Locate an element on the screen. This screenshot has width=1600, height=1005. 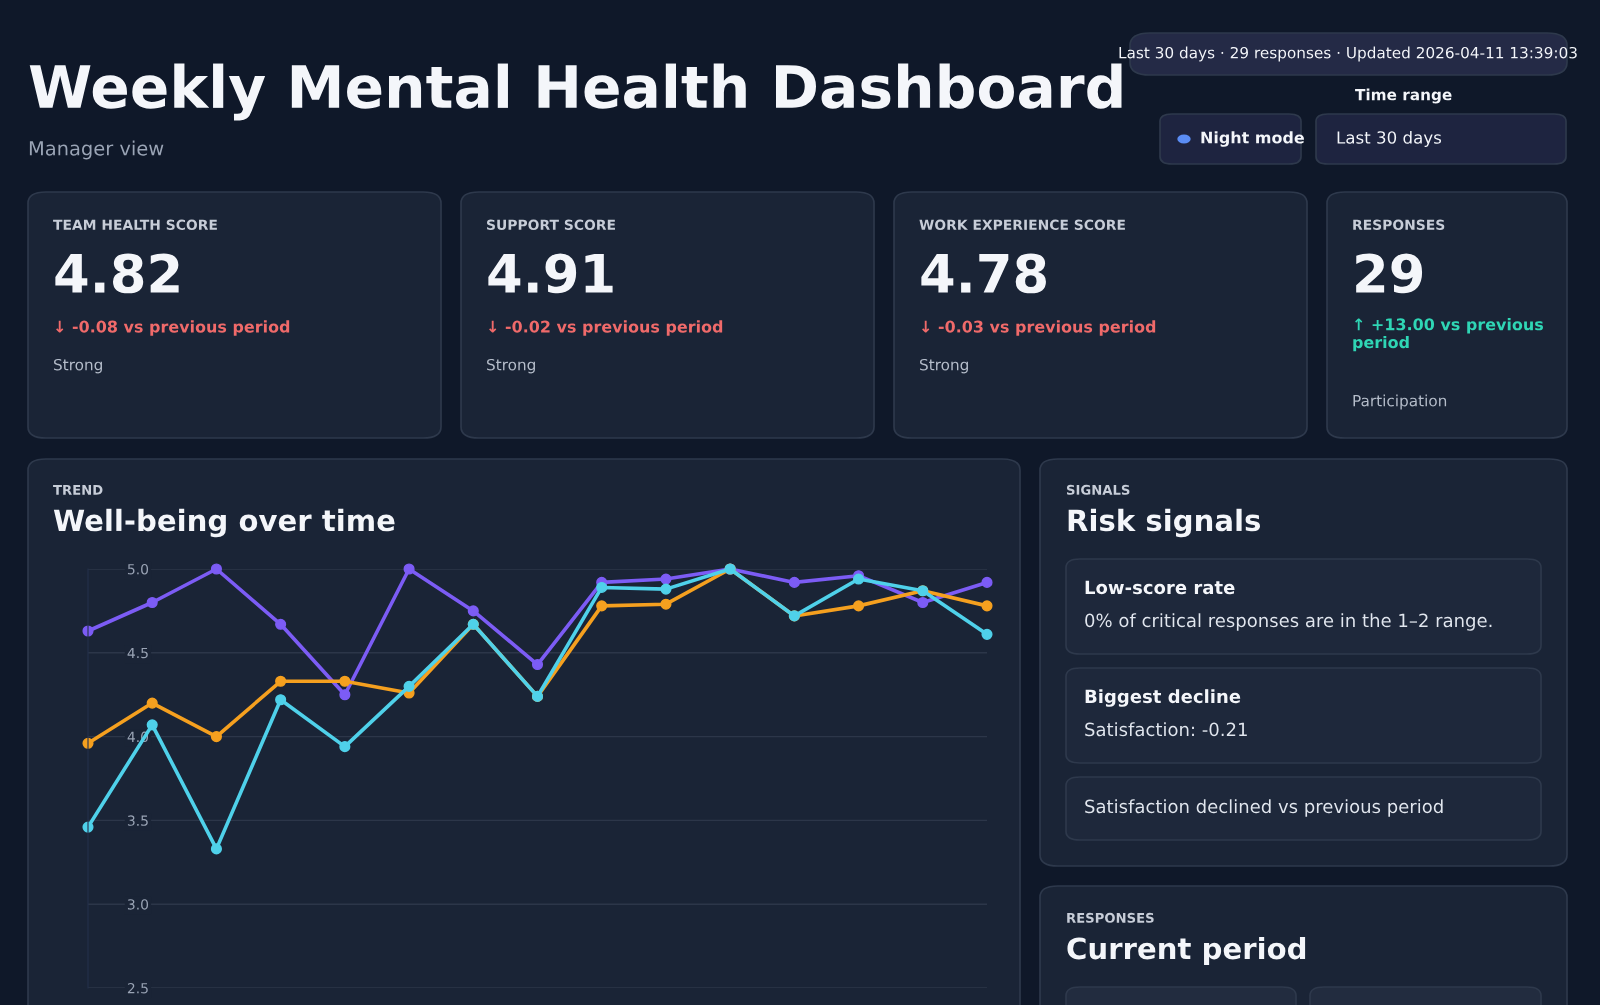
text: Low-score rate is located at coordinates (1160, 587).